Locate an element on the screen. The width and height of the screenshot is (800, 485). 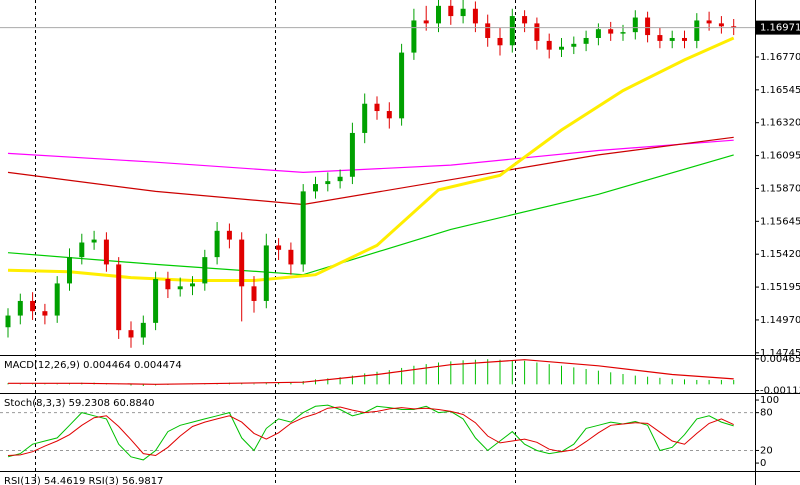
y-tick-label: 1.16095 is located at coordinates (780, 156).